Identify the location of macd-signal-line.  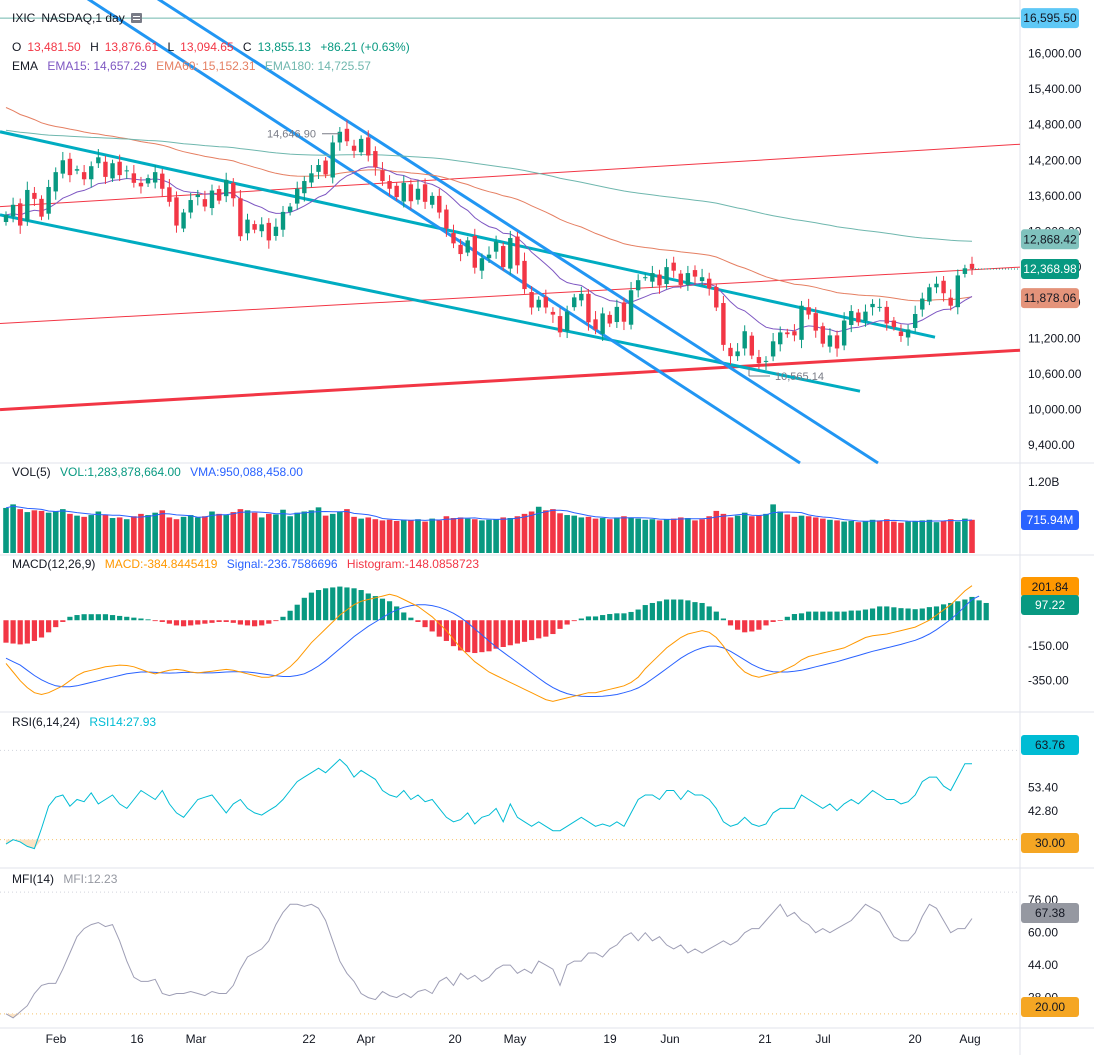
(492, 646).